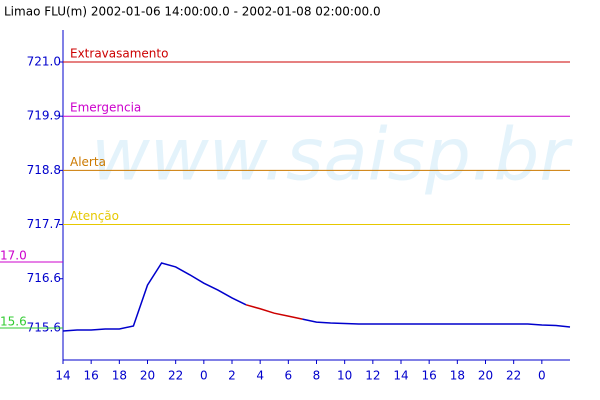 Image resolution: width=600 pixels, height=400 pixels. I want to click on threshold-label: Alerta, so click(88, 162).